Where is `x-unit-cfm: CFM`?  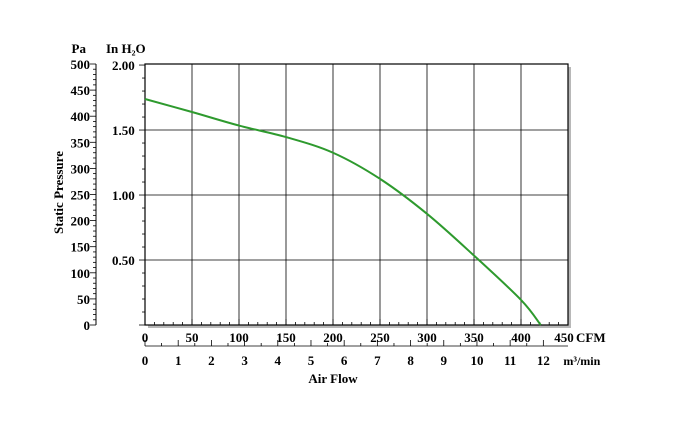 x-unit-cfm: CFM is located at coordinates (591, 337).